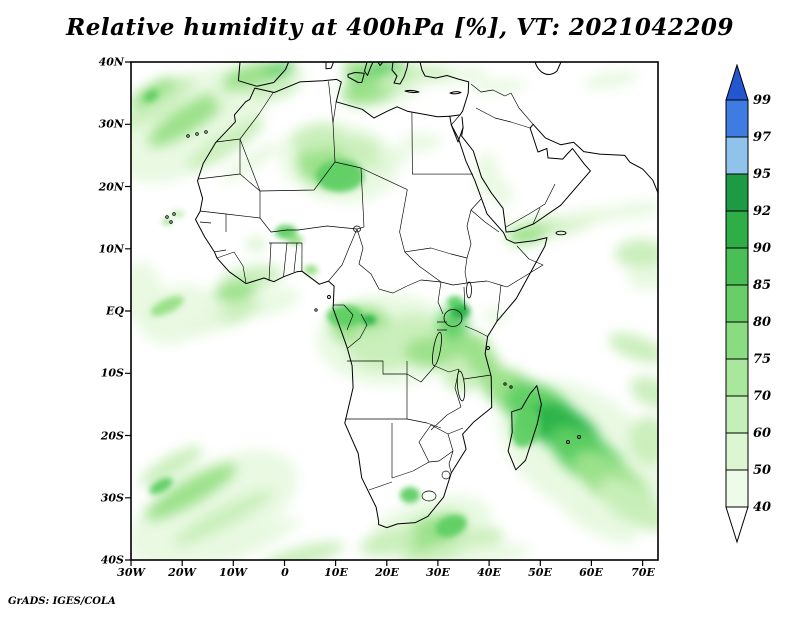 The image size is (800, 618). I want to click on colorbar-label: 99, so click(762, 100).